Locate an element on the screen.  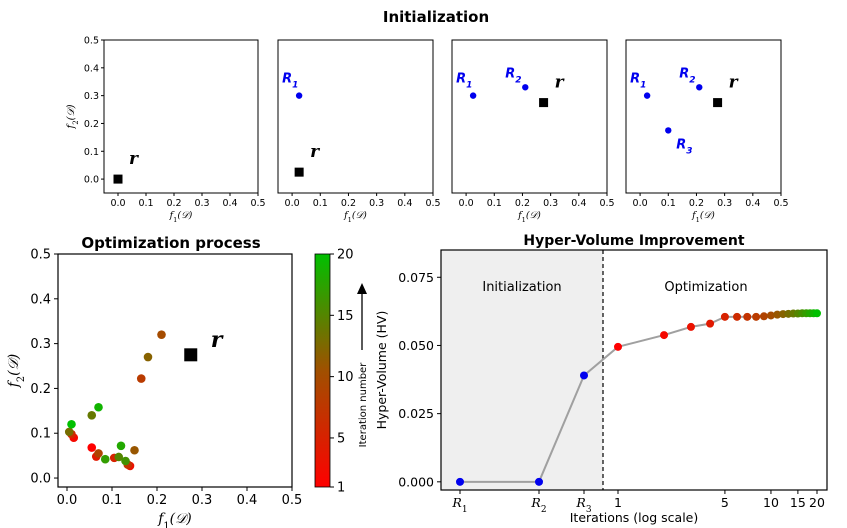
figure-title: Initialization is located at coordinates (436, 17).